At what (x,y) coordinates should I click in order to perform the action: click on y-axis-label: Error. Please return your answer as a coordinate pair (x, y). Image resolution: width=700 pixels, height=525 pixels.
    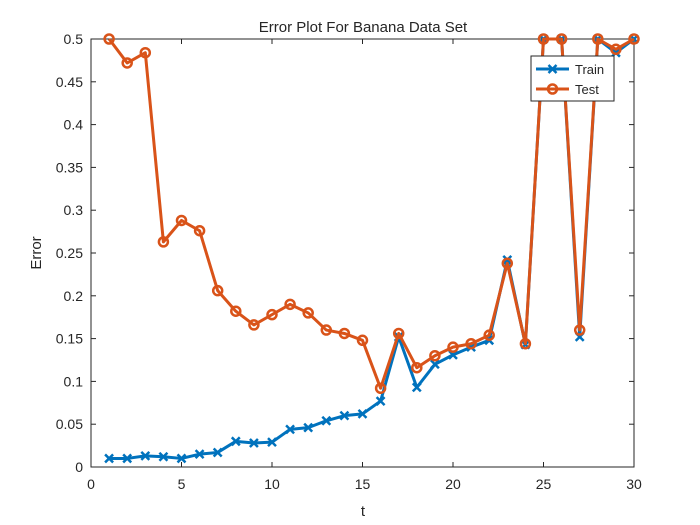
    Looking at the image, I should click on (36, 252).